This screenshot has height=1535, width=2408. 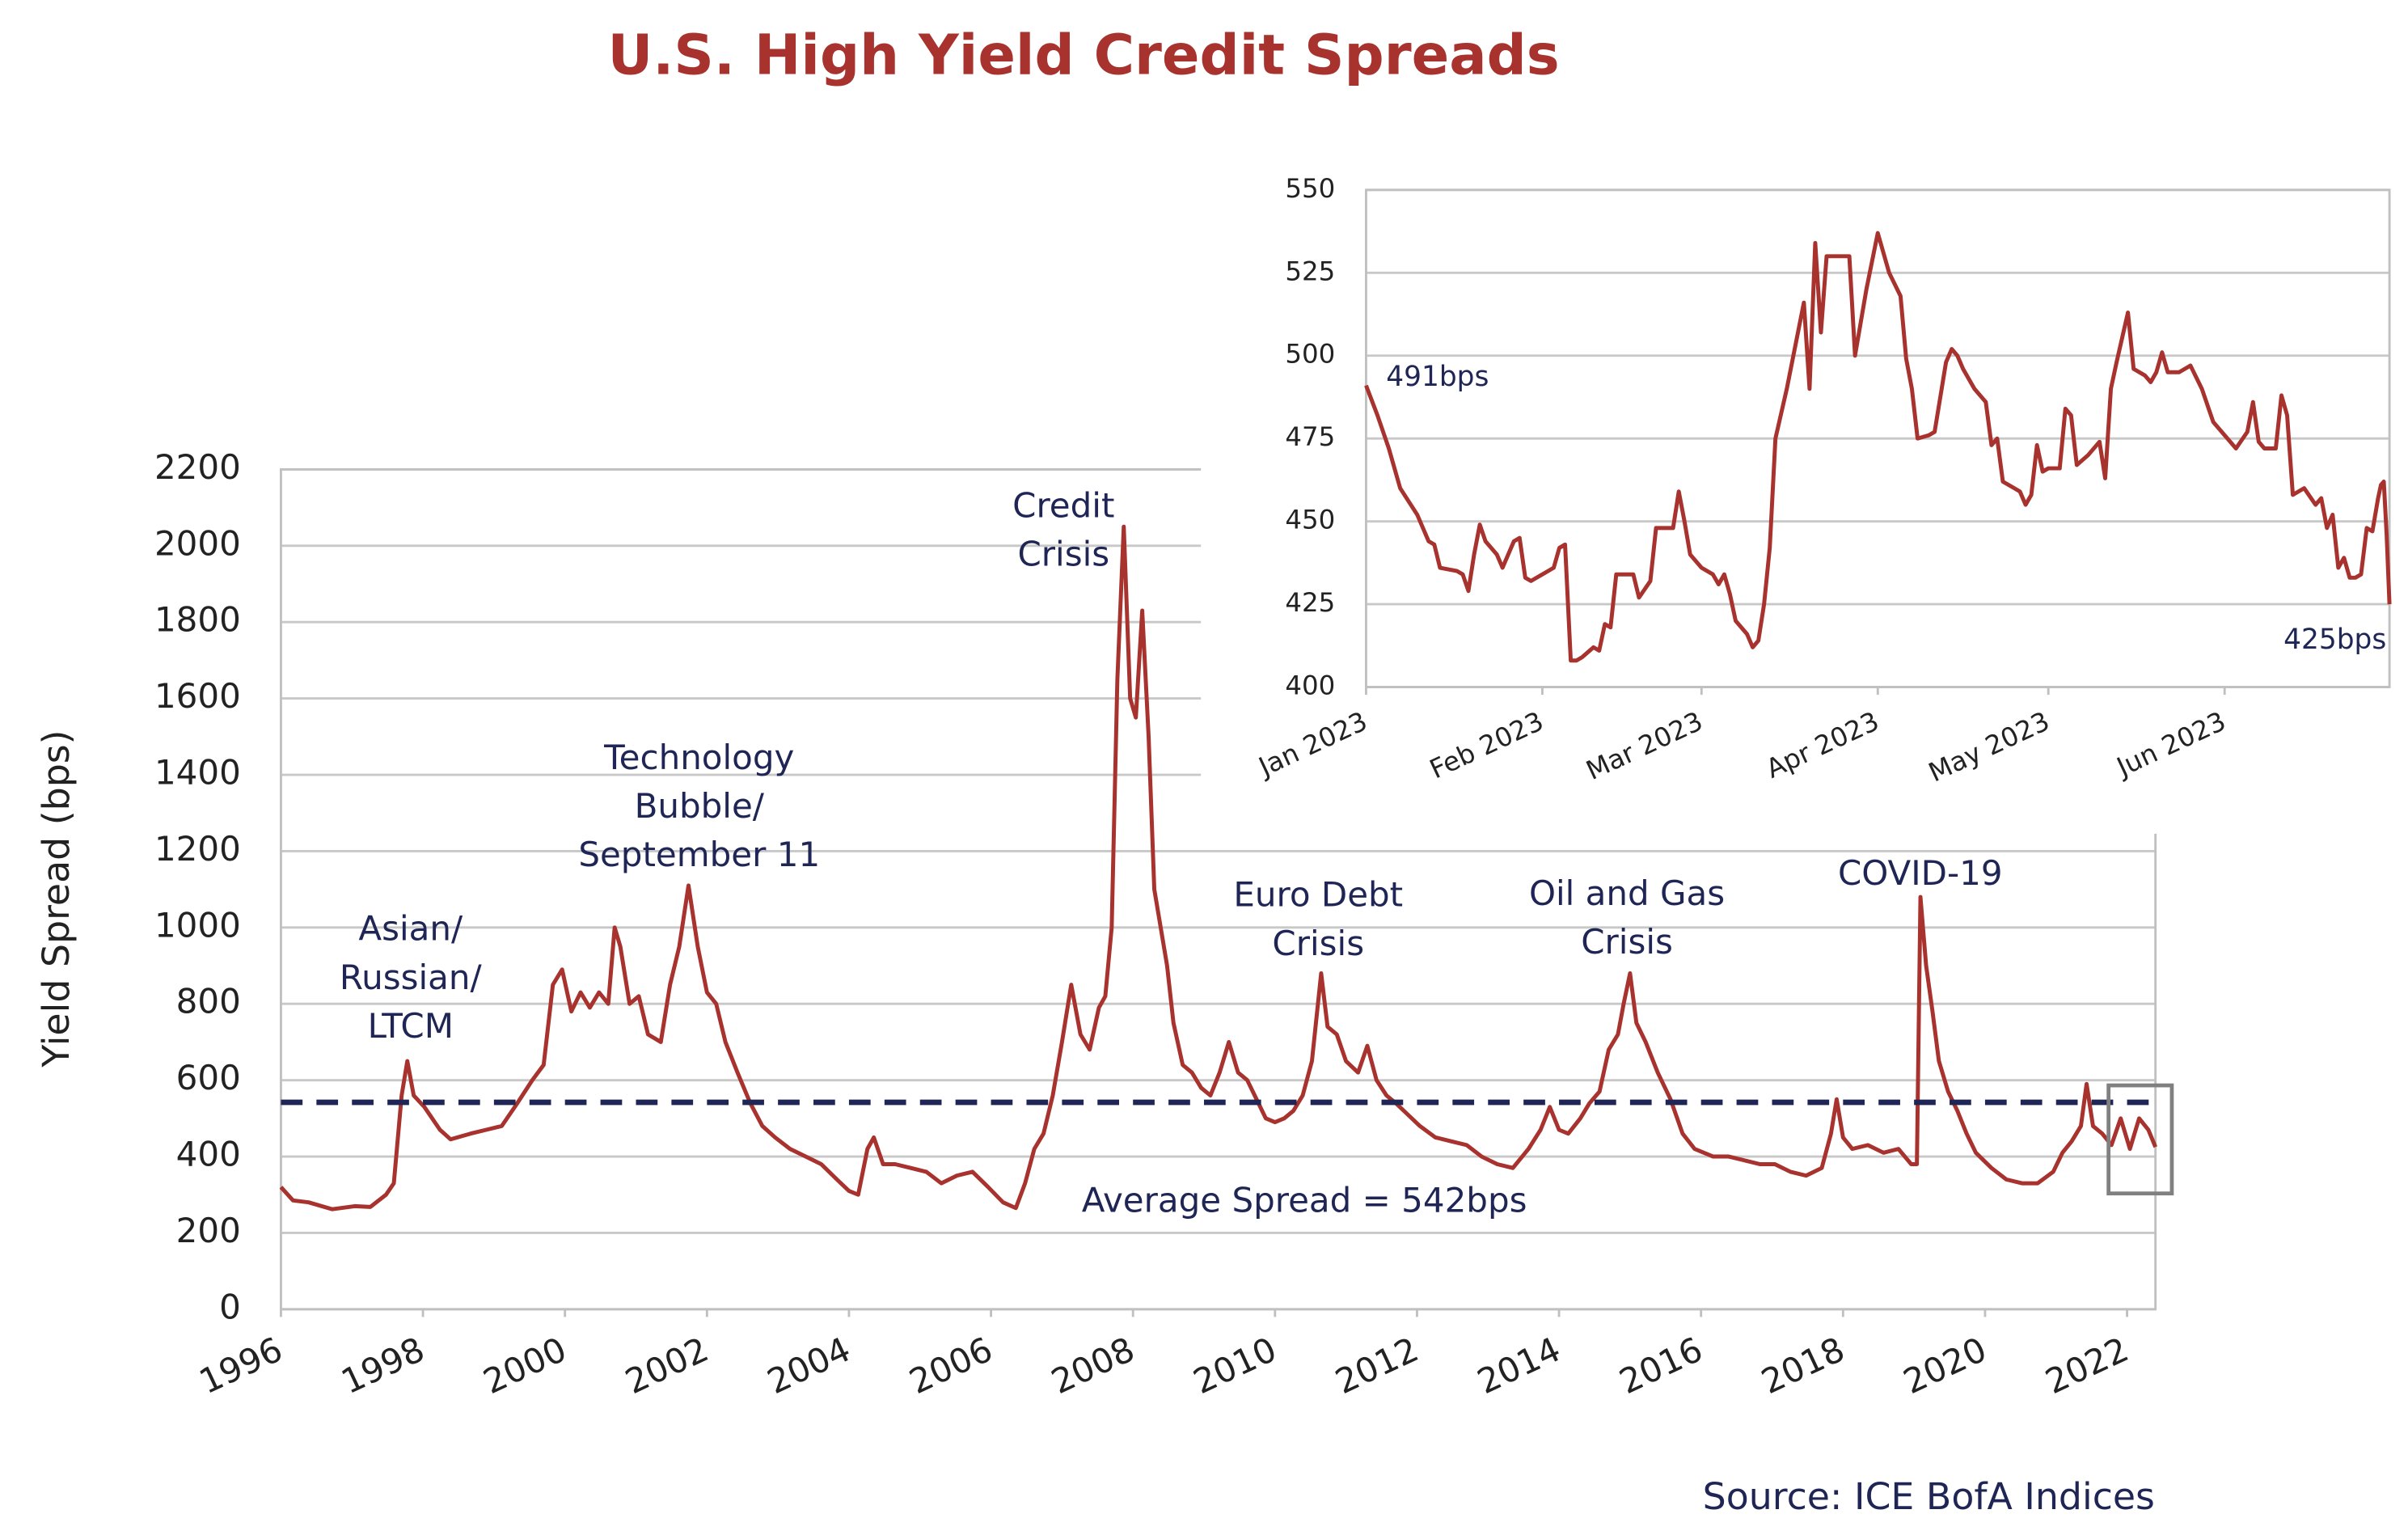 What do you see at coordinates (197, 467) in the screenshot?
I see `y-tick-label: 2200` at bounding box center [197, 467].